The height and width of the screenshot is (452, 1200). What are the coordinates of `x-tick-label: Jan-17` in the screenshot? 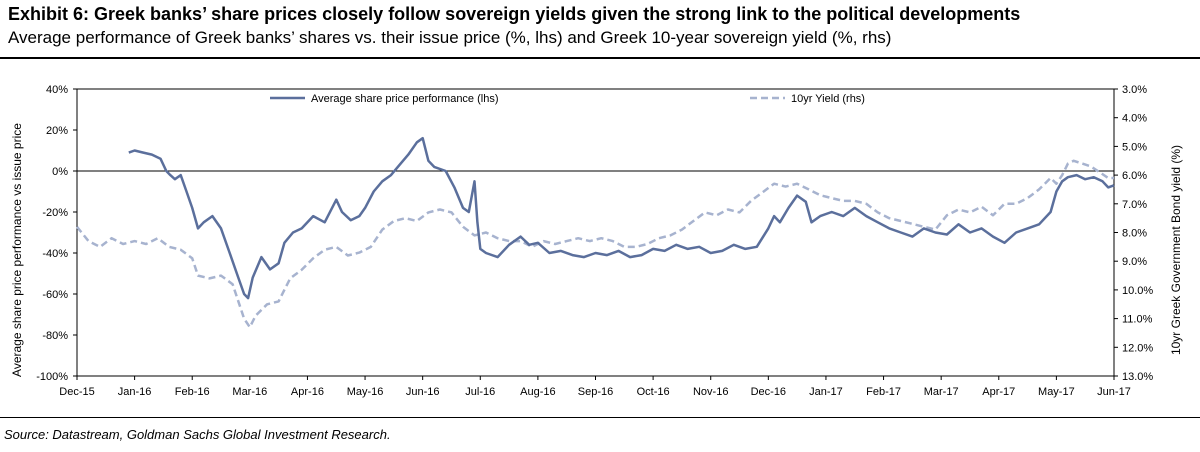 It's located at (826, 392).